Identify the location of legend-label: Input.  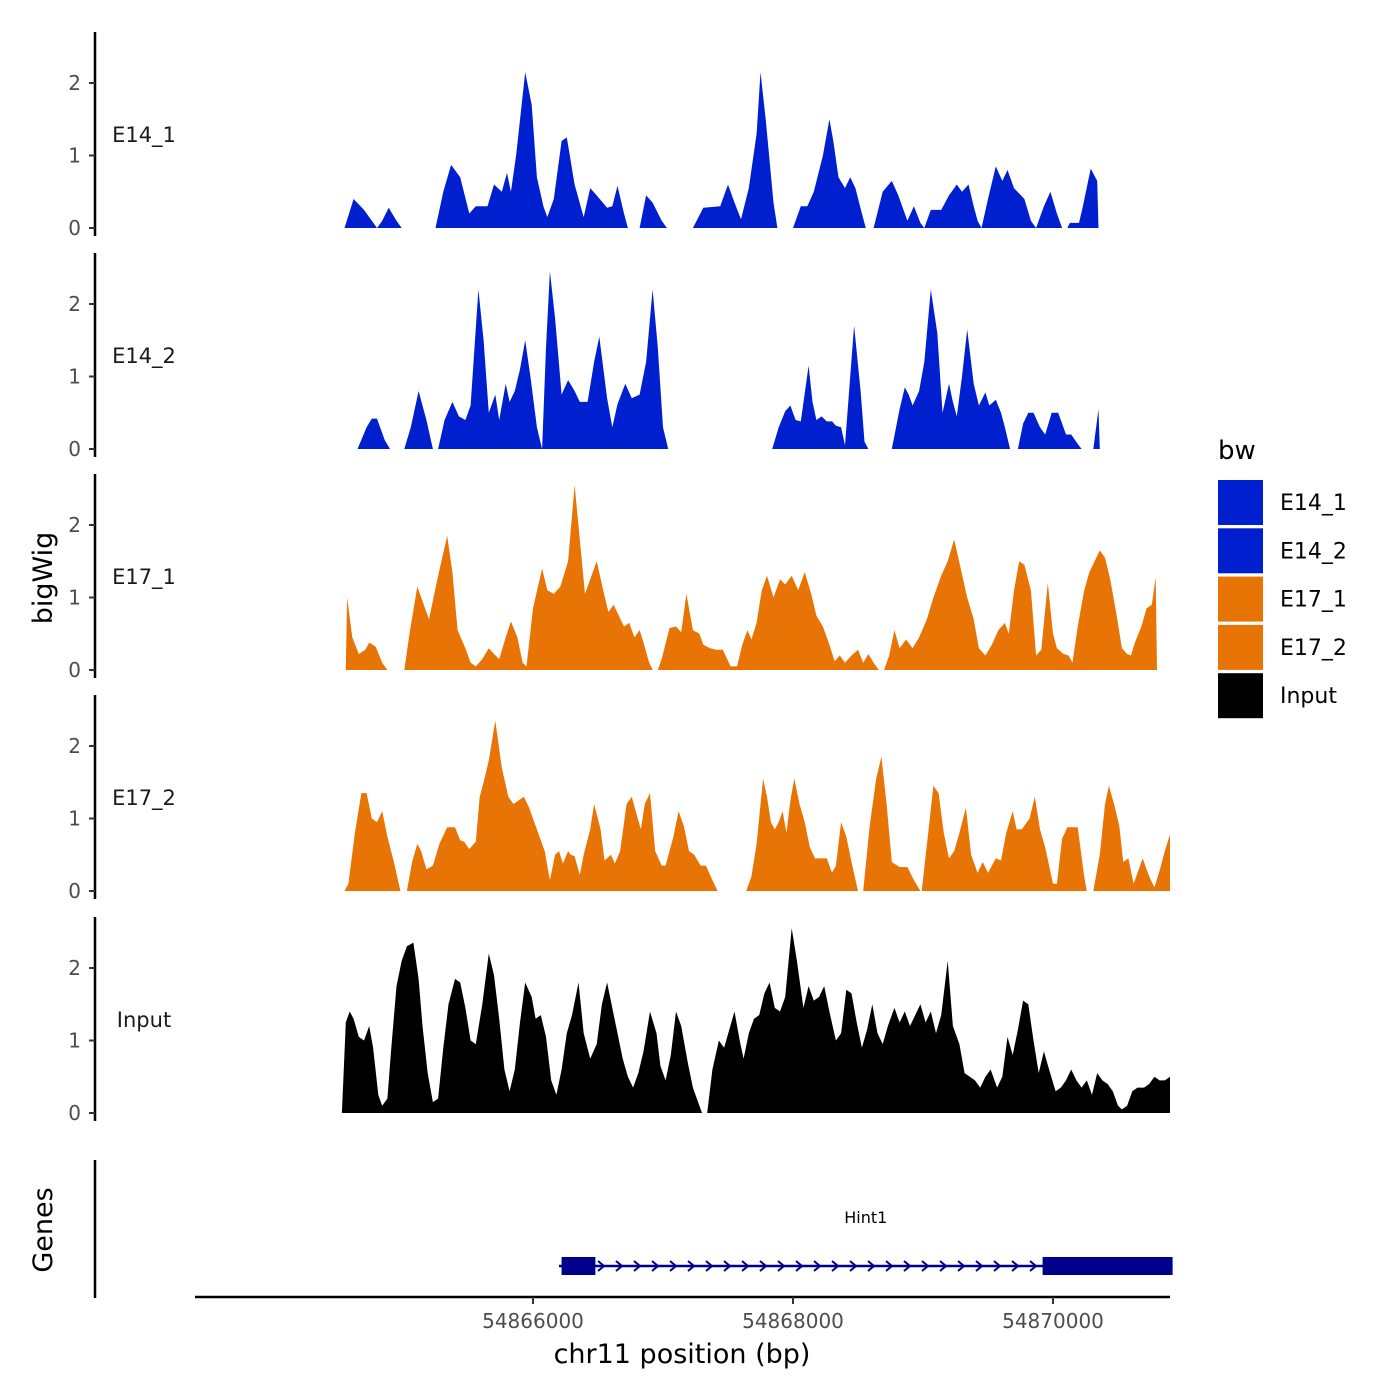
(1308, 696).